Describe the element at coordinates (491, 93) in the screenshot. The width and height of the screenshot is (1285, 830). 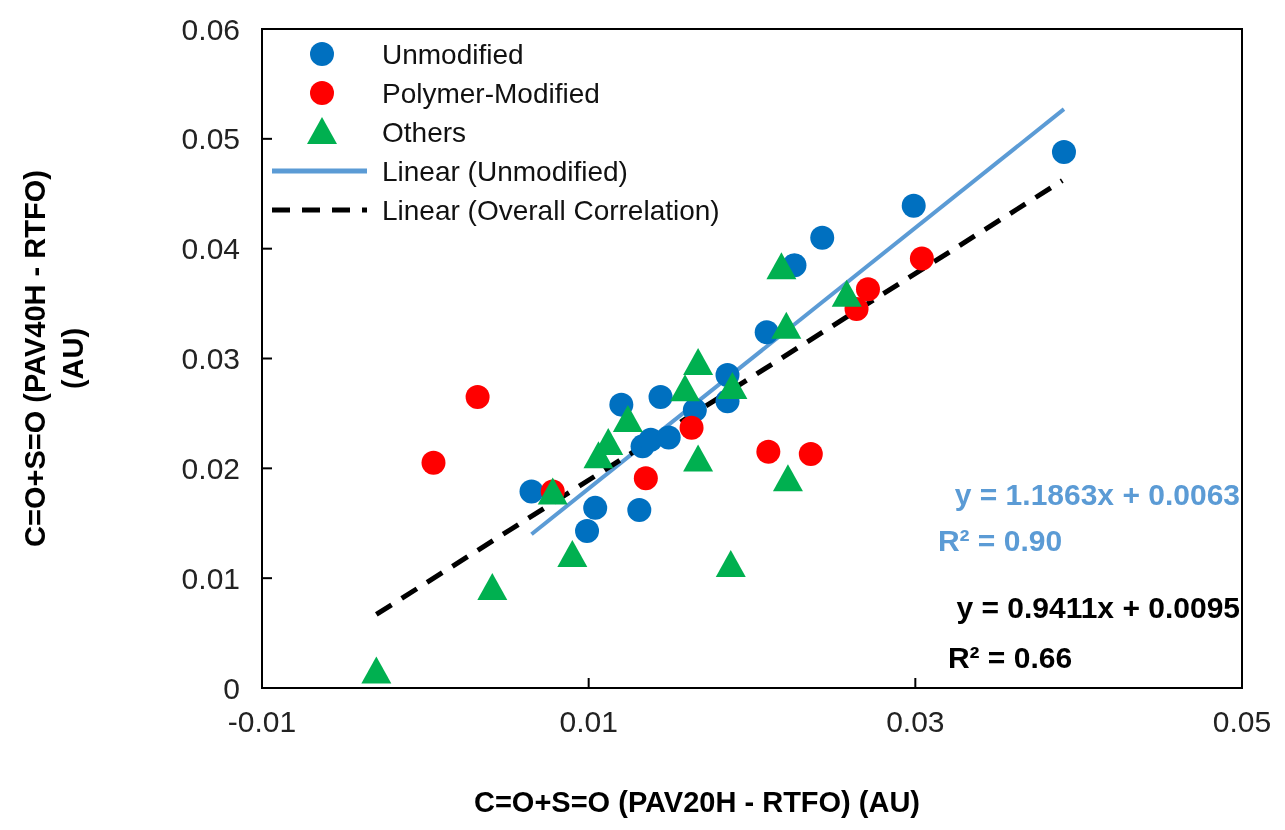
I see `legend-label: Polymer-Modified` at that location.